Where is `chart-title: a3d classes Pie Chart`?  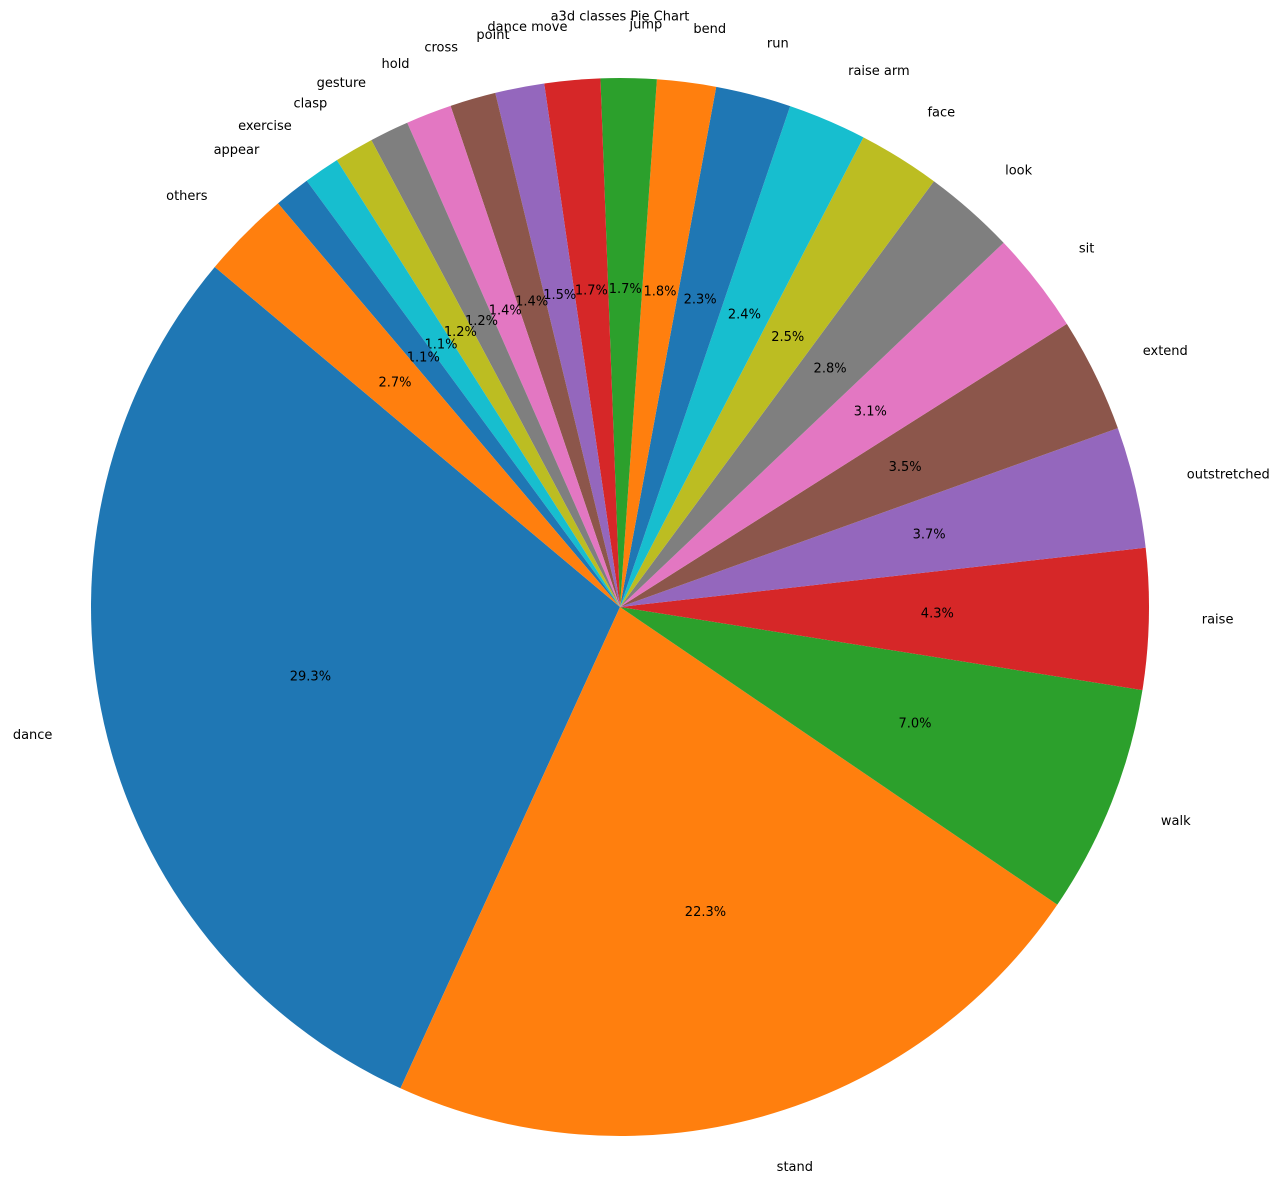 chart-title: a3d classes Pie Chart is located at coordinates (620, 17).